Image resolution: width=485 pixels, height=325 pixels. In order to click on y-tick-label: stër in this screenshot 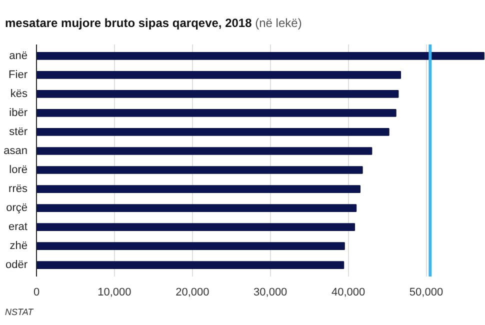, I will do `click(18, 132)`.